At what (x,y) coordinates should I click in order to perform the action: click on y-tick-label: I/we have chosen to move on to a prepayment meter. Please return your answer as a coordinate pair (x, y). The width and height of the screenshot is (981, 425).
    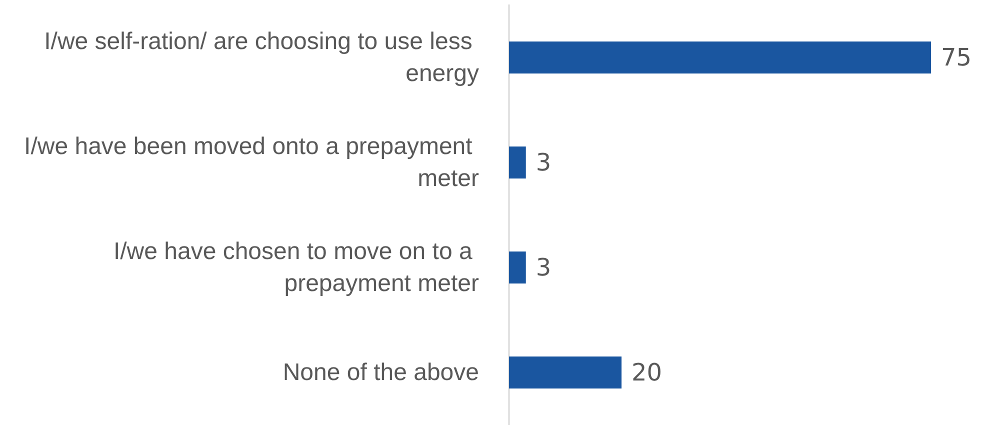
    Looking at the image, I should click on (296, 267).